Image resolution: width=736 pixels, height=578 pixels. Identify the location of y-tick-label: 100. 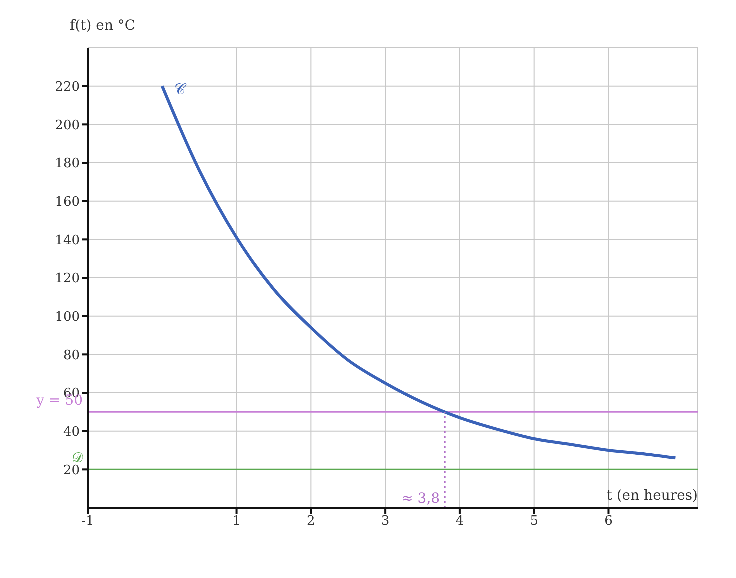
(67, 317).